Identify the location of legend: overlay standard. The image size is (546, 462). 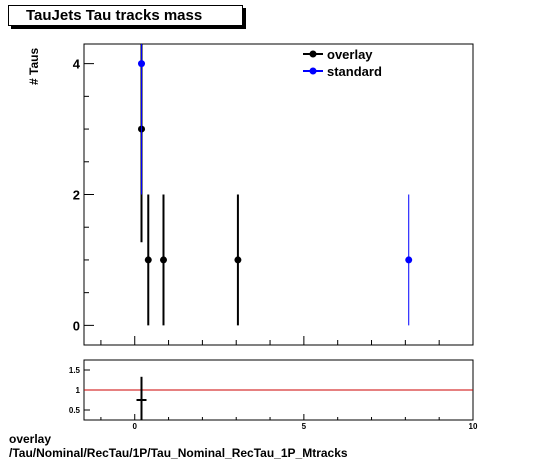
(342, 63).